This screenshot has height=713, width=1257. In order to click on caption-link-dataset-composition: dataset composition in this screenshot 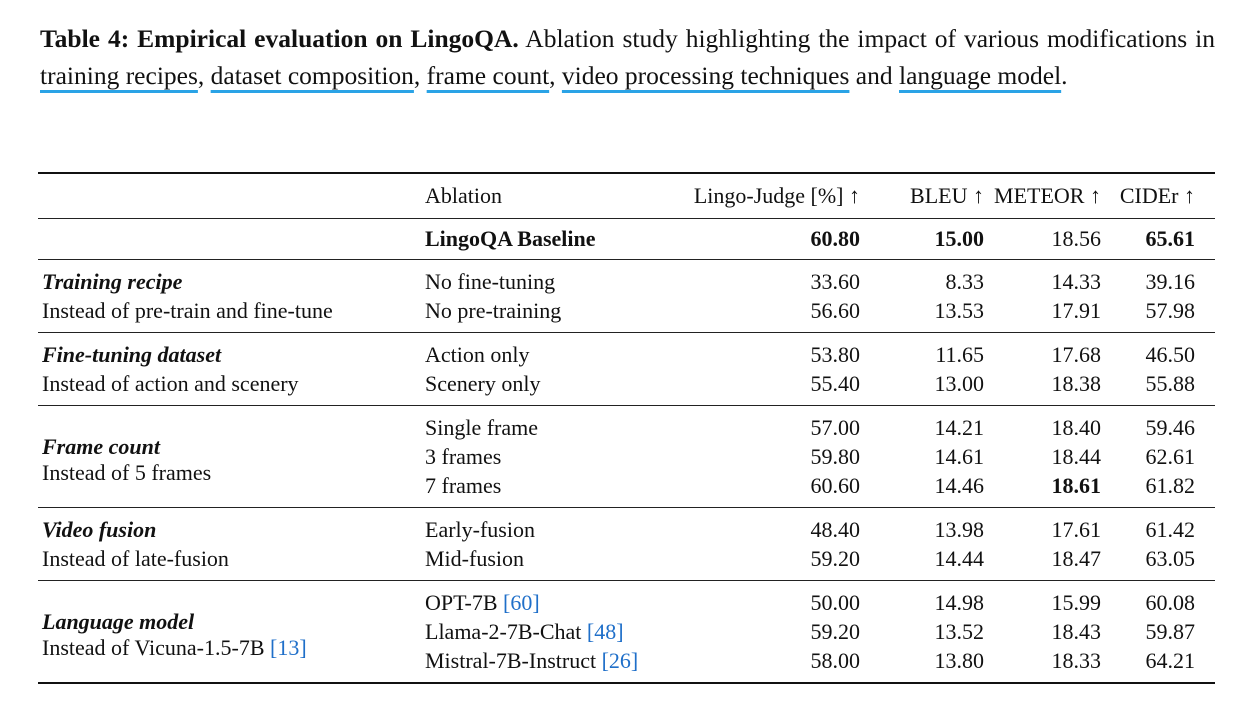, I will do `click(312, 75)`.